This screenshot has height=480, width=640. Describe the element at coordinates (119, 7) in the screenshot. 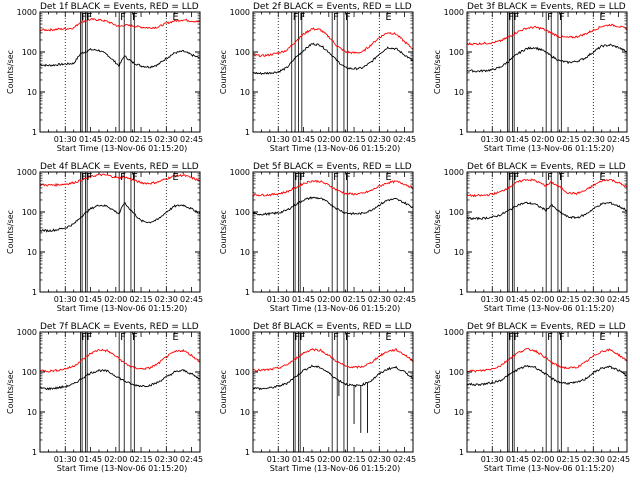

I see `panel-title: Det 1f BLACK = Events, RED = LLD` at that location.